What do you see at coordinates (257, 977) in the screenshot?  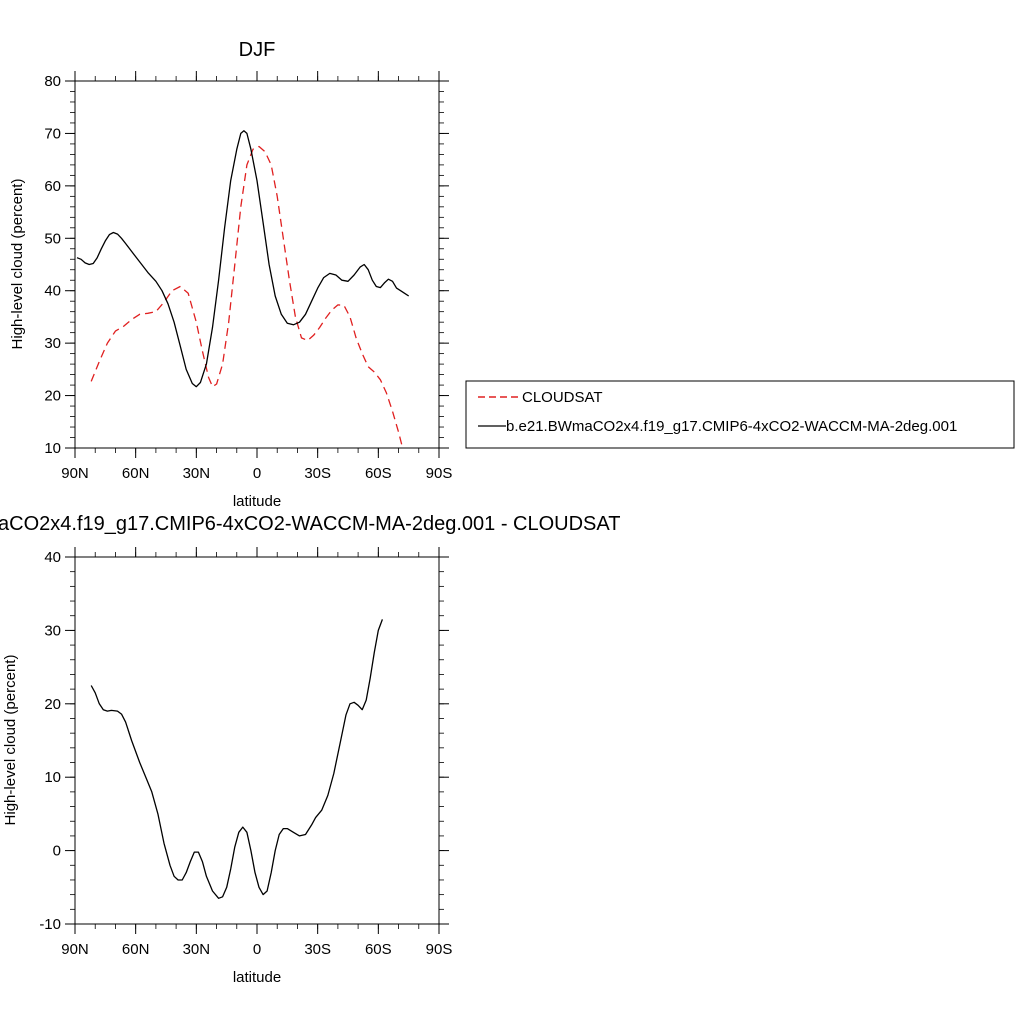 I see `bottom-x-axis-label: latitude` at bounding box center [257, 977].